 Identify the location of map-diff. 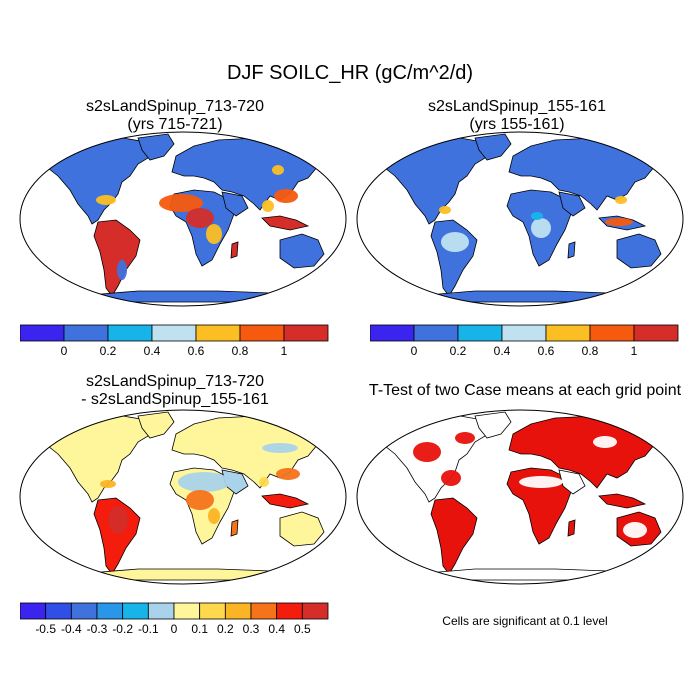
(183, 497).